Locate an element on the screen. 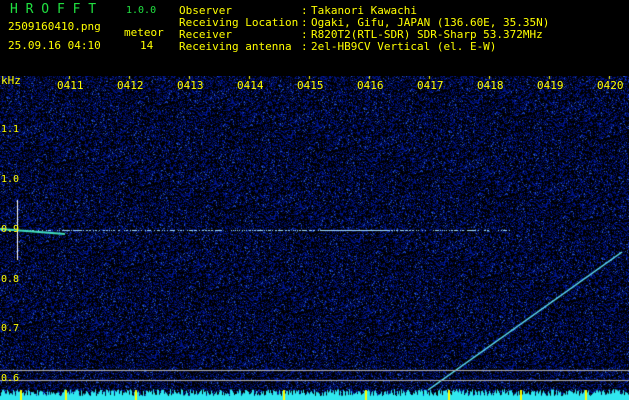  x-tick-label: 0420 is located at coordinates (610, 85).